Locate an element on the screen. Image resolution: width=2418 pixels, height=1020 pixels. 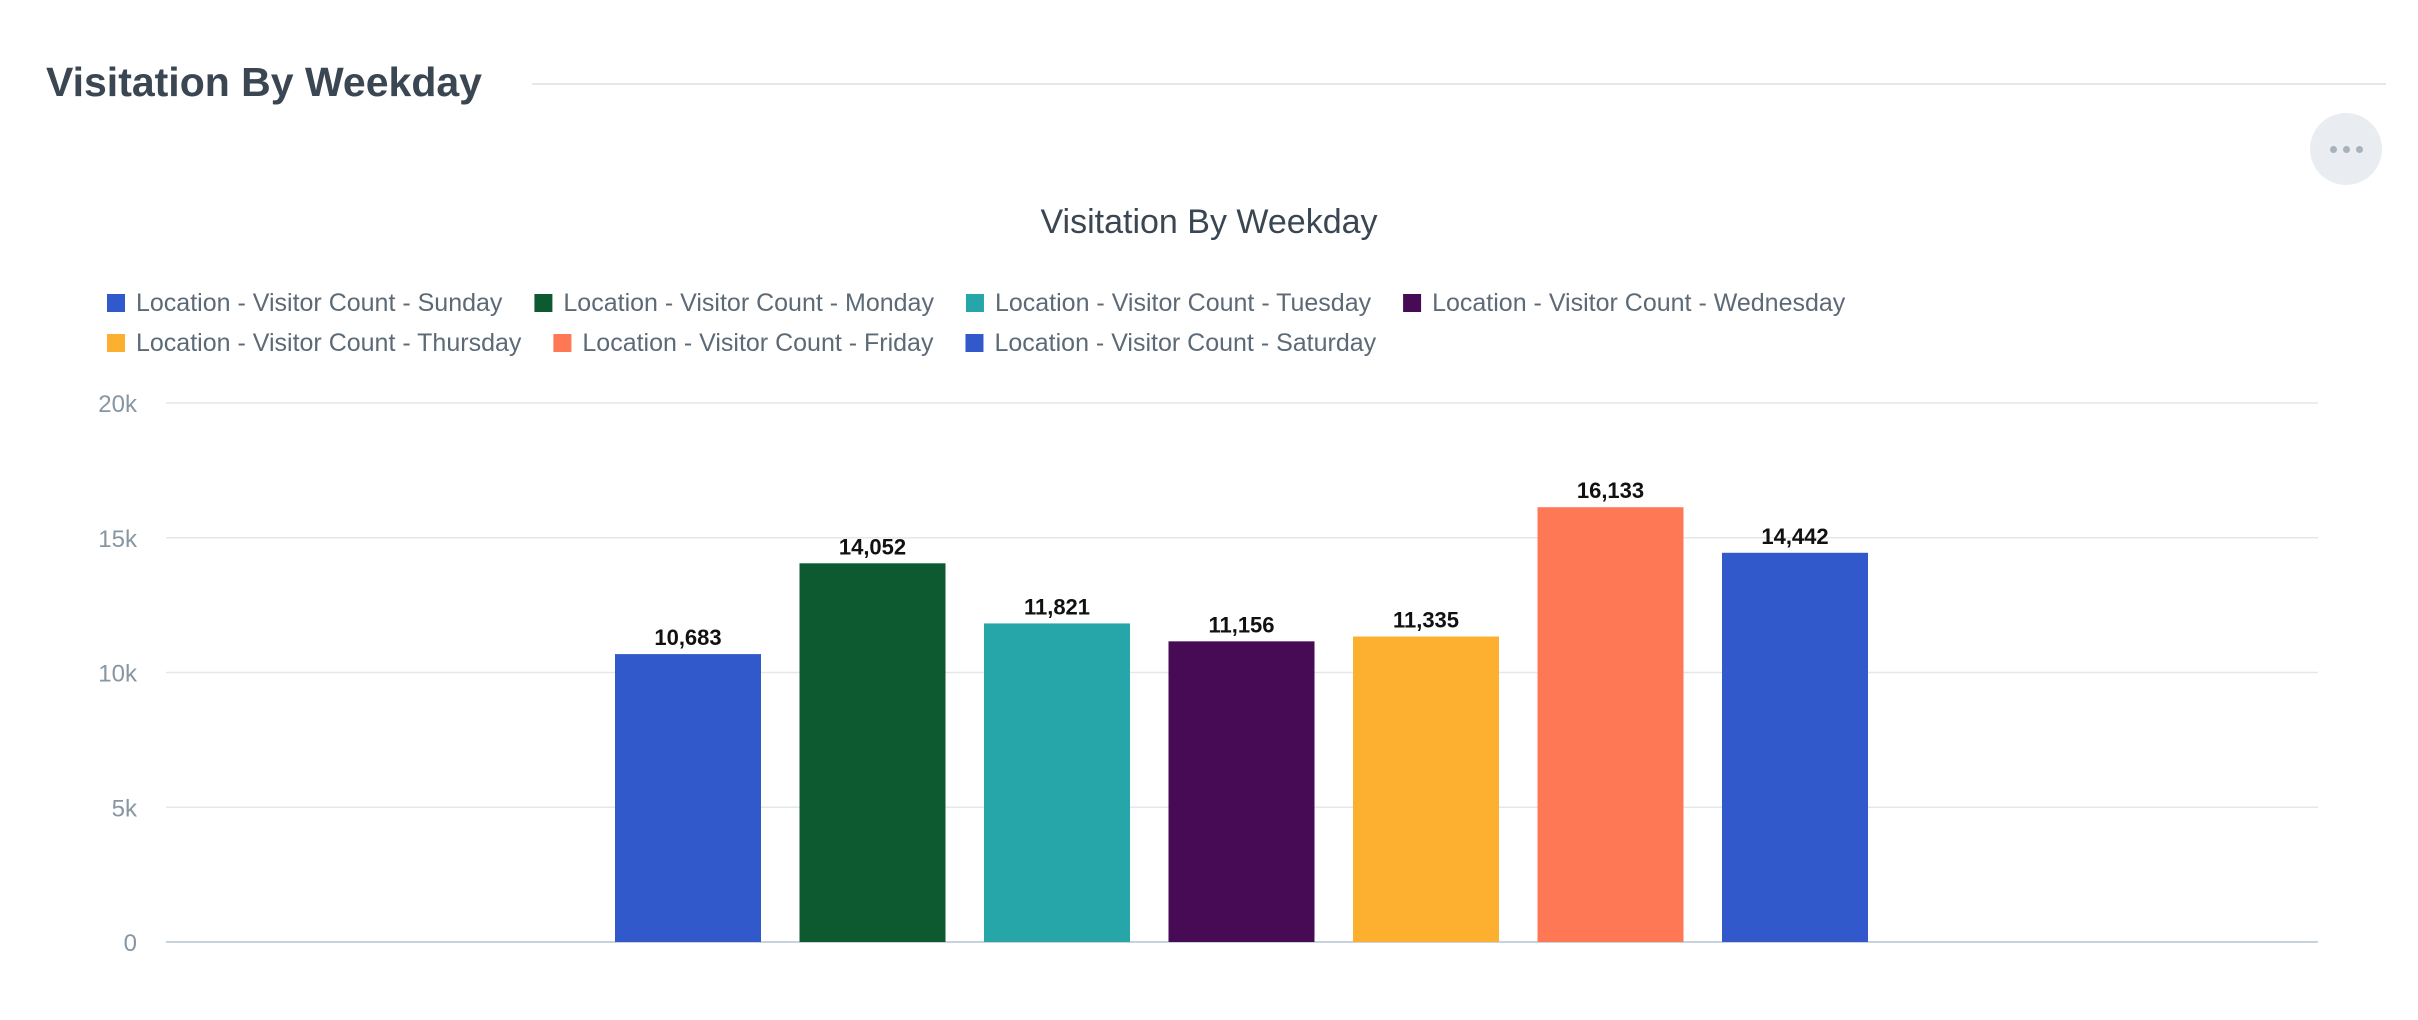
legend-item: Location - Visitor Count - Monday is located at coordinates (734, 303).